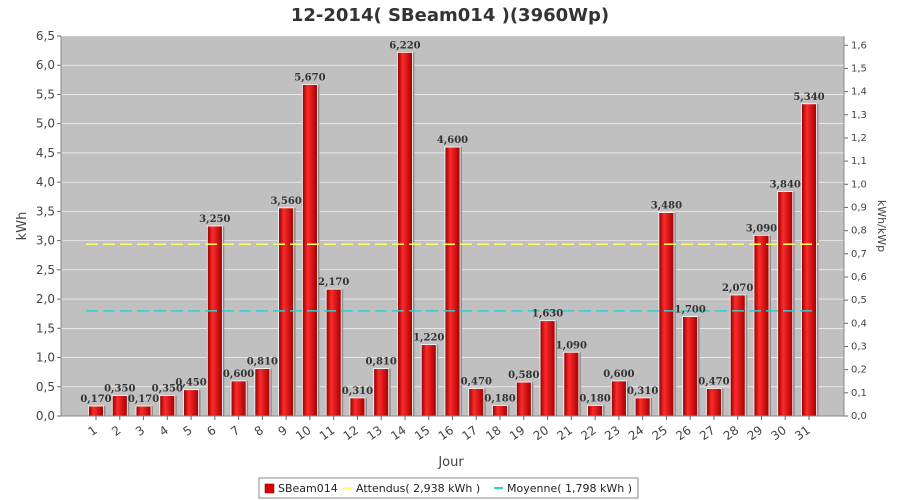 The height and width of the screenshot is (500, 900). Describe the element at coordinates (190, 383) in the screenshot. I see `data-label: 0,450` at that location.